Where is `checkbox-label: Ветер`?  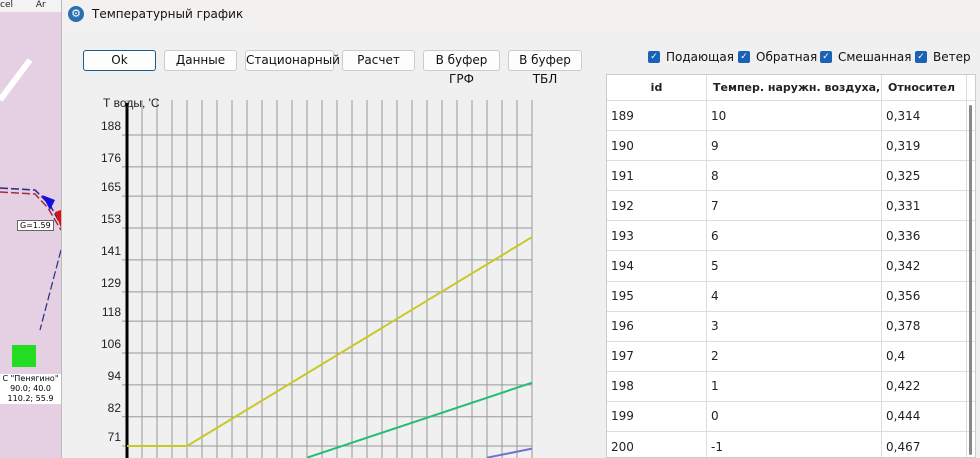
checkbox-label: Ветер is located at coordinates (952, 57).